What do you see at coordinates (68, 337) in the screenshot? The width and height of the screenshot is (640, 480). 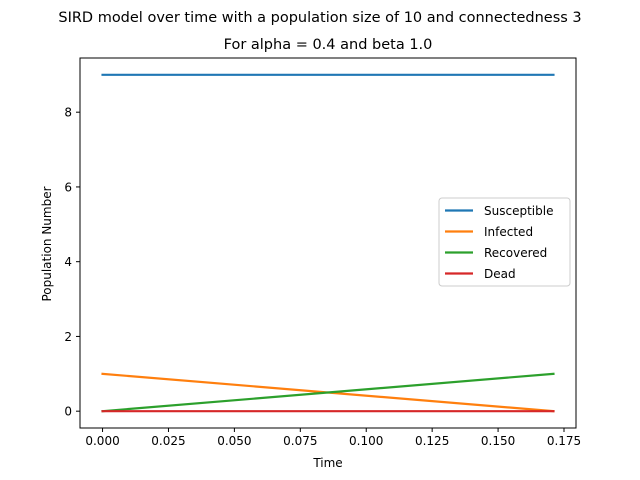 I see `y-tick-label: 2` at bounding box center [68, 337].